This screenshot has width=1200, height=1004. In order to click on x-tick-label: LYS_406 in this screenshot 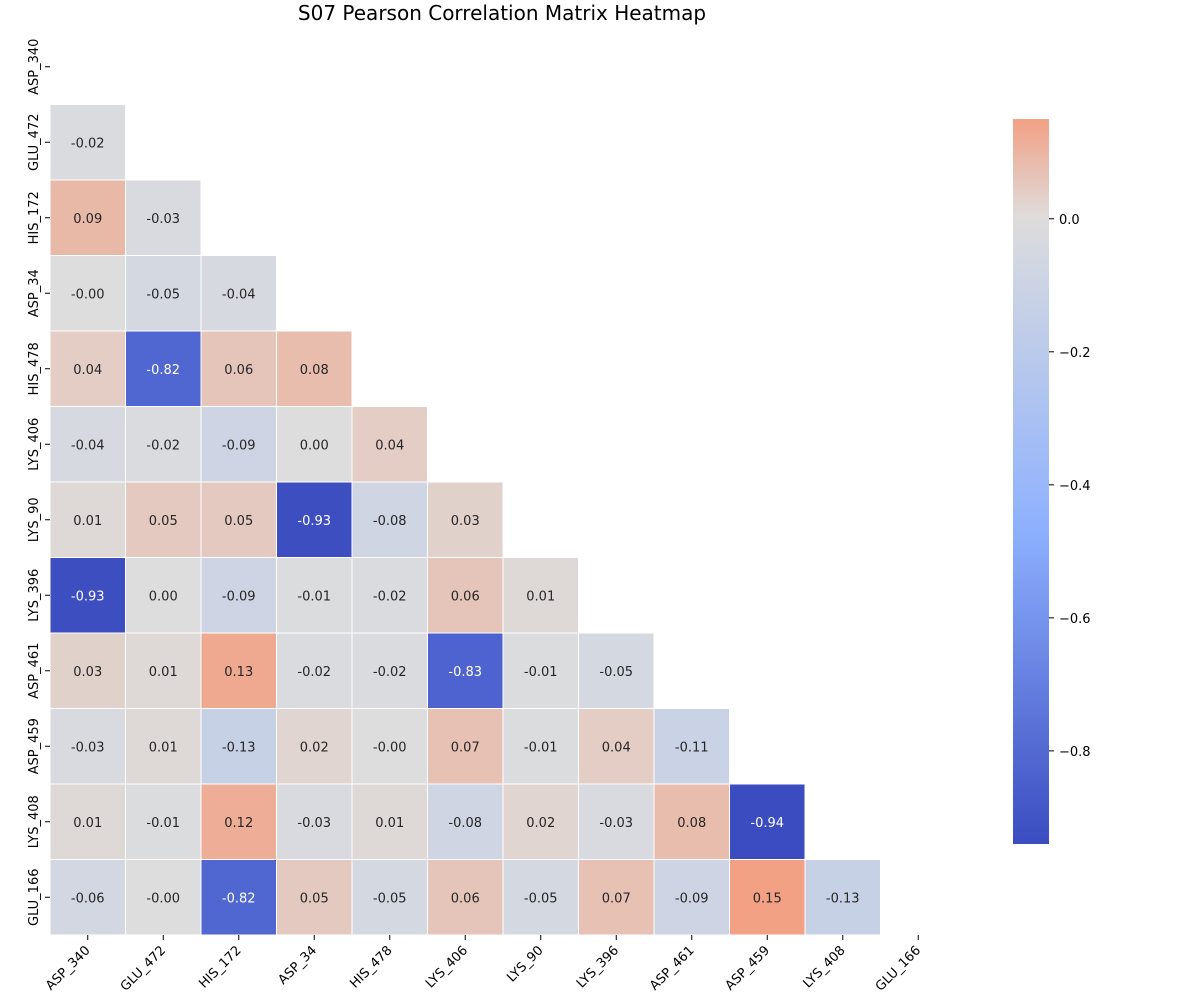, I will do `click(447, 967)`.